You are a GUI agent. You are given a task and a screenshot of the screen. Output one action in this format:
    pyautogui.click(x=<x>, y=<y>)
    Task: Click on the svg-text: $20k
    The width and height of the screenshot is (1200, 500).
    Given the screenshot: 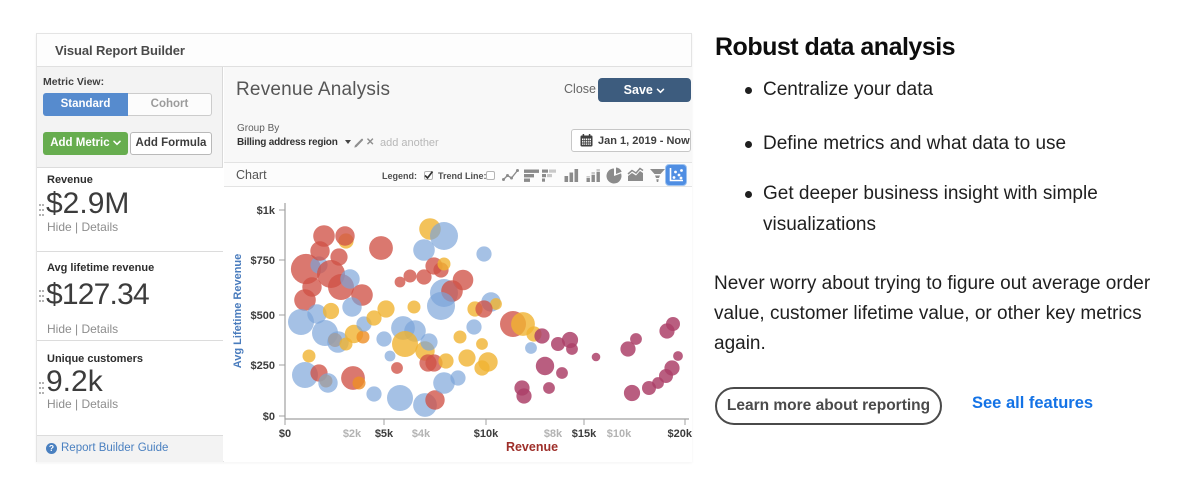 What is the action you would take?
    pyautogui.click(x=680, y=434)
    